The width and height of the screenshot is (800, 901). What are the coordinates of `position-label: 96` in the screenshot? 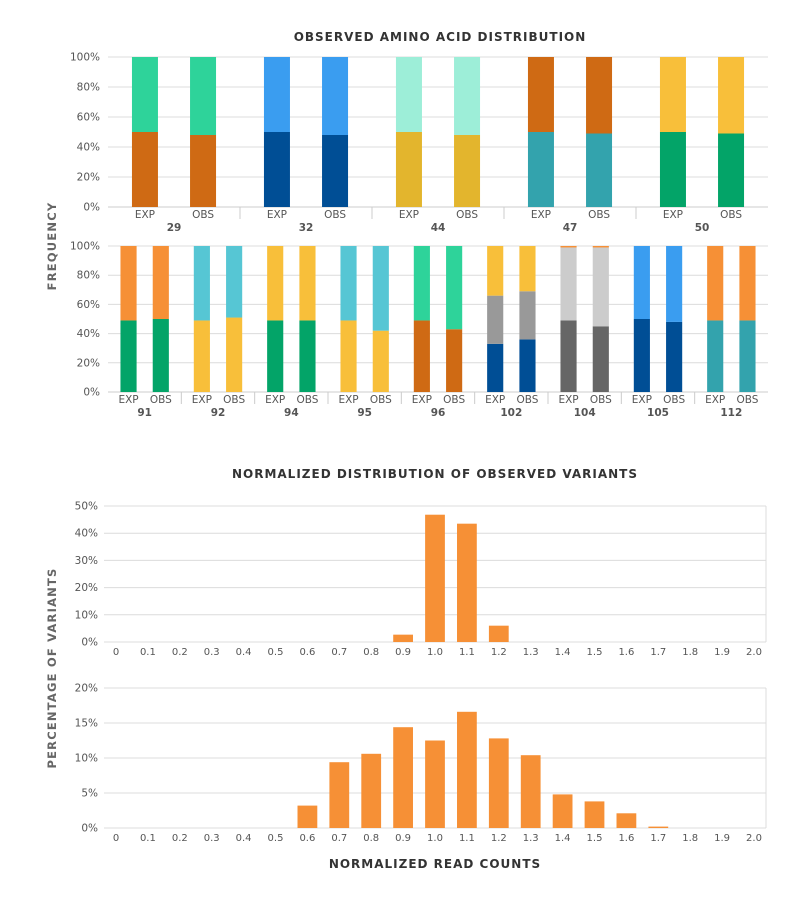 It's located at (438, 413).